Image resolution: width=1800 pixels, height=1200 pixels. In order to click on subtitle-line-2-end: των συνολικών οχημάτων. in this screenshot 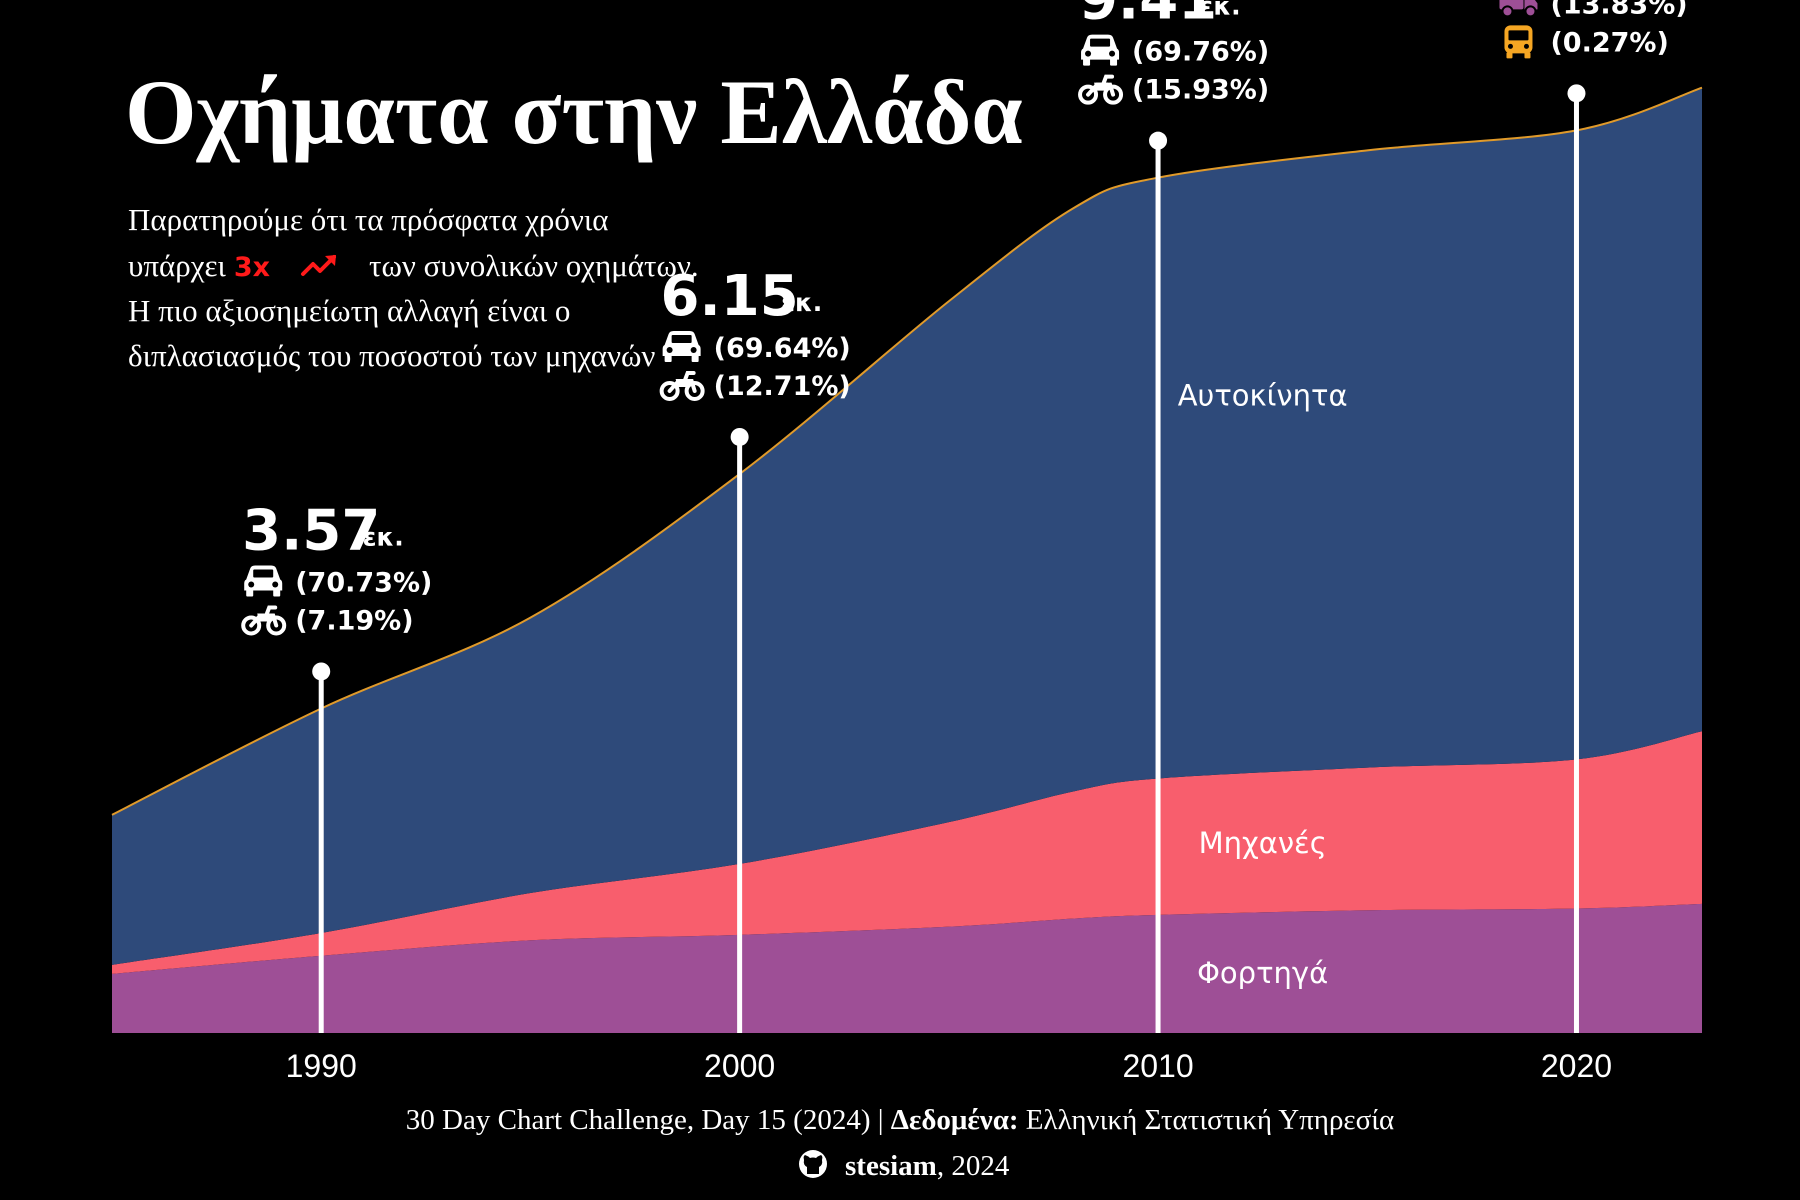, I will do `click(534, 265)`.